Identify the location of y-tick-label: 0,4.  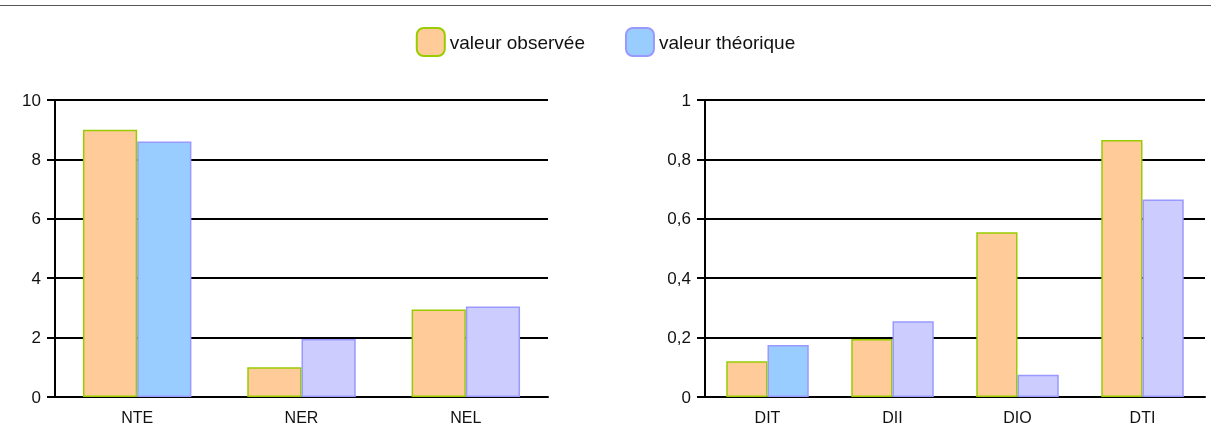
(679, 278).